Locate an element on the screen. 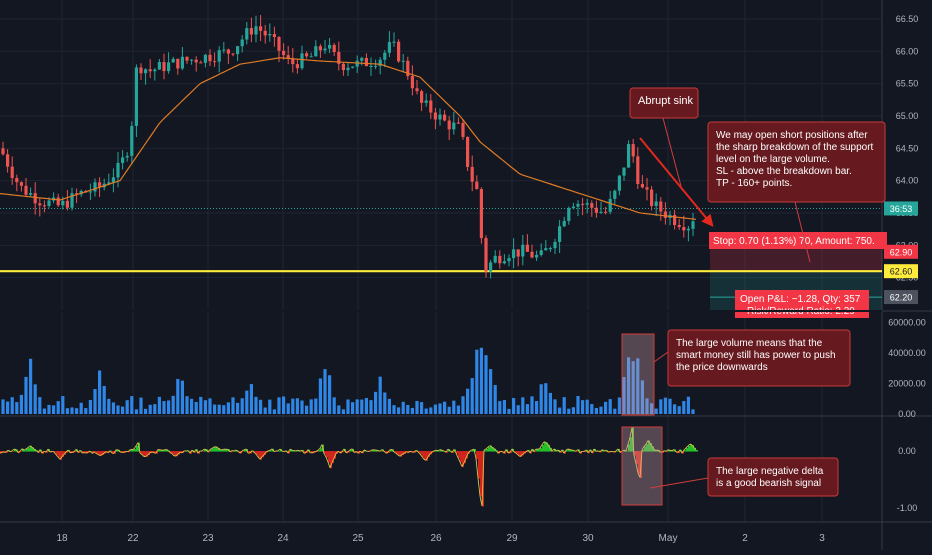 Image resolution: width=932 pixels, height=555 pixels. pnl-label: Open P&L: −1.28, Qty: 357 is located at coordinates (800, 299).